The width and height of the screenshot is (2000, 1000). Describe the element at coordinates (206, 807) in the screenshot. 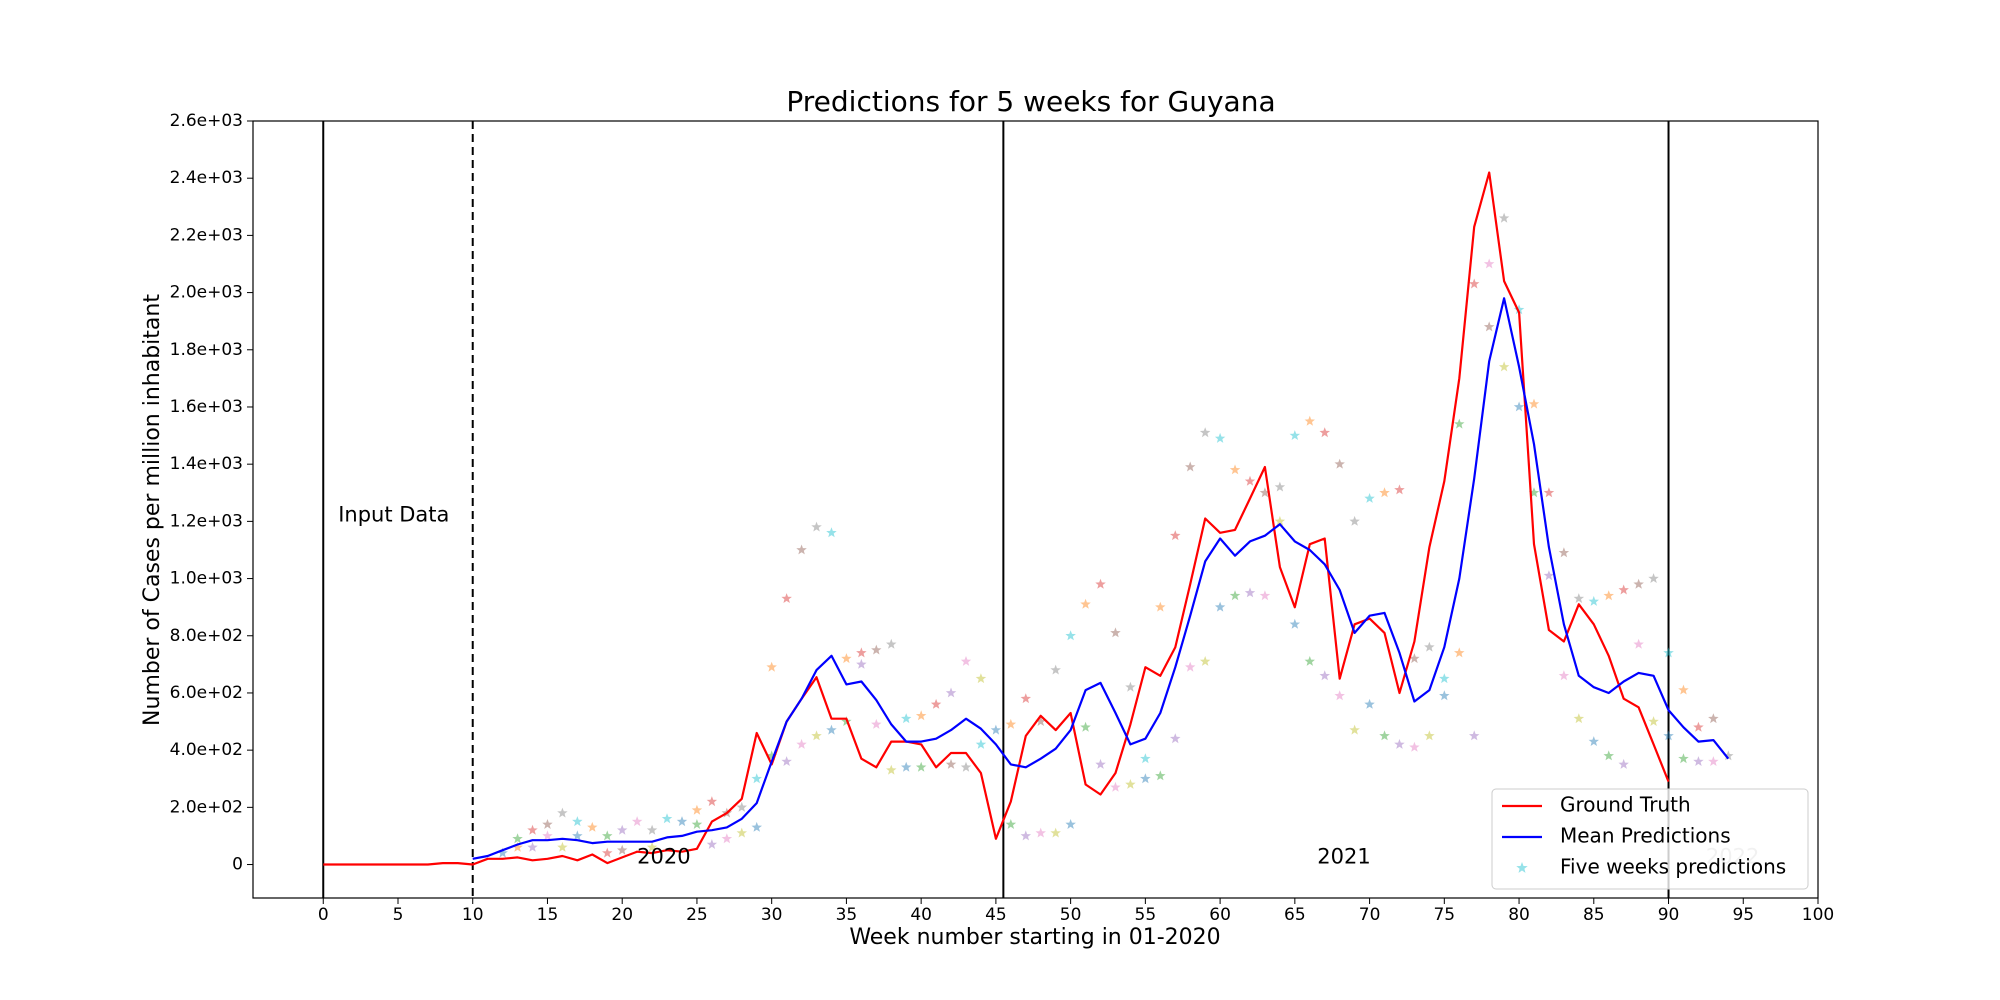

I see `y-tick-label: 2.0e+02` at that location.